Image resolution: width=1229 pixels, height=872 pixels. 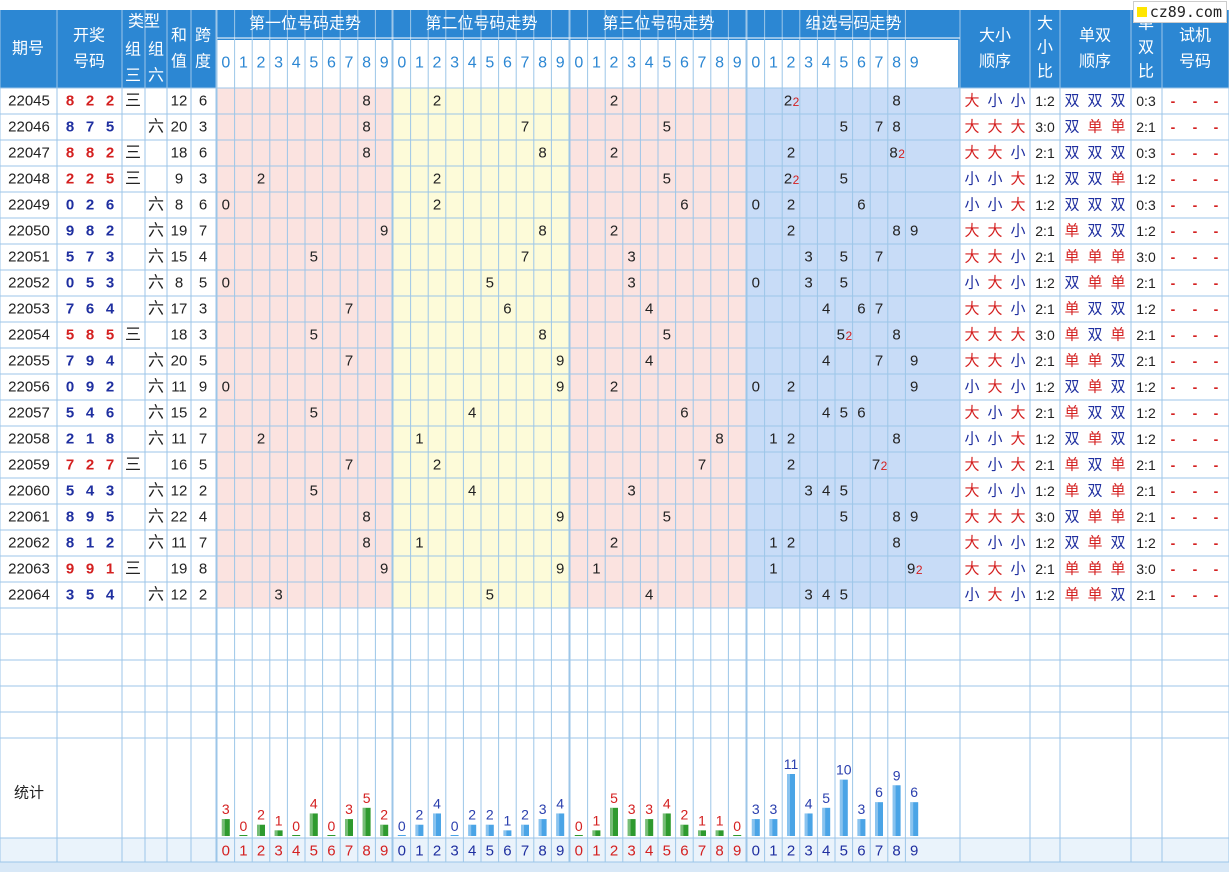 I want to click on pos3-stat-digit: 8, so click(x=719, y=851).